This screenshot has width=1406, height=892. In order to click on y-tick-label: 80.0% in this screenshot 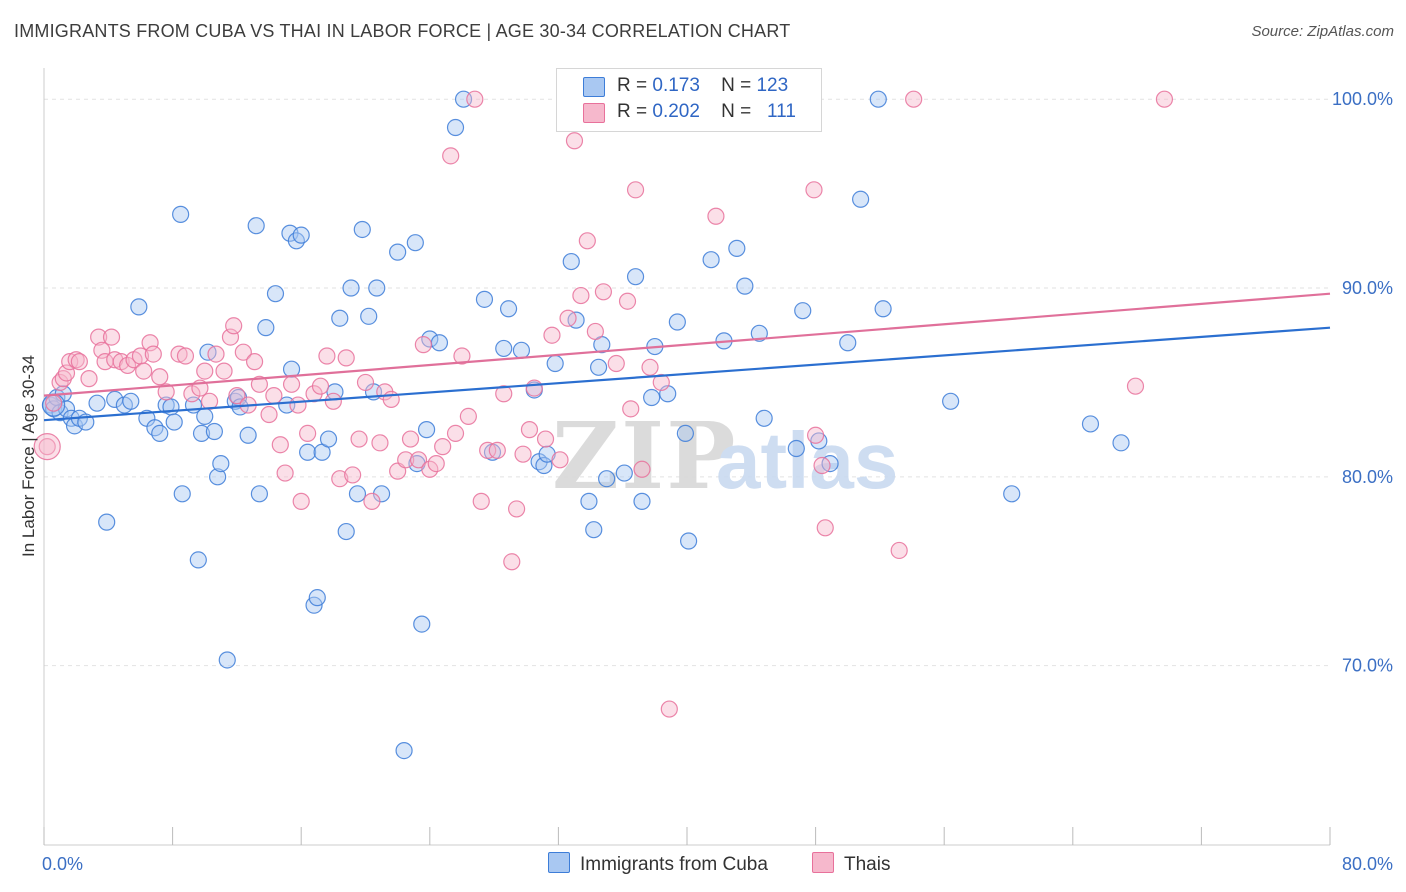, I will do `click(1367, 477)`.